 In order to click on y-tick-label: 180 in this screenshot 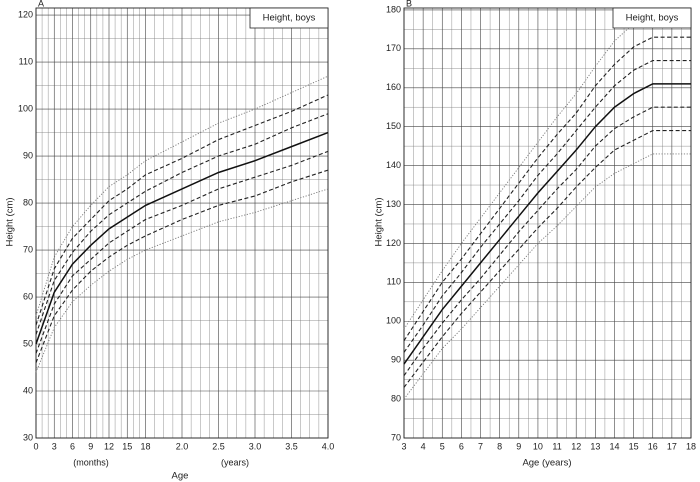, I will do `click(393, 9)`.